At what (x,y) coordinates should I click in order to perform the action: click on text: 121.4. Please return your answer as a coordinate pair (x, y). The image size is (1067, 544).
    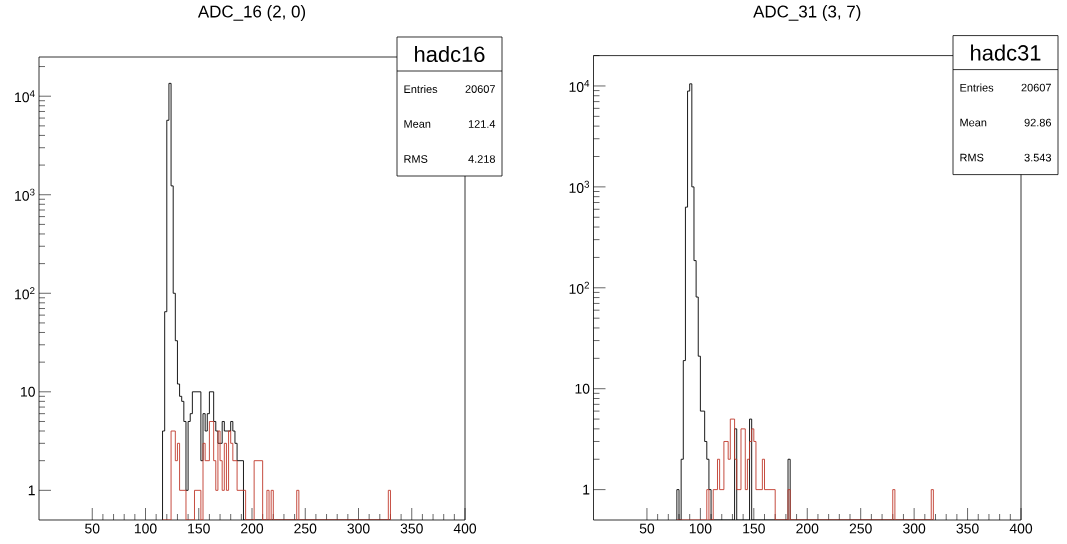
    Looking at the image, I should click on (482, 124).